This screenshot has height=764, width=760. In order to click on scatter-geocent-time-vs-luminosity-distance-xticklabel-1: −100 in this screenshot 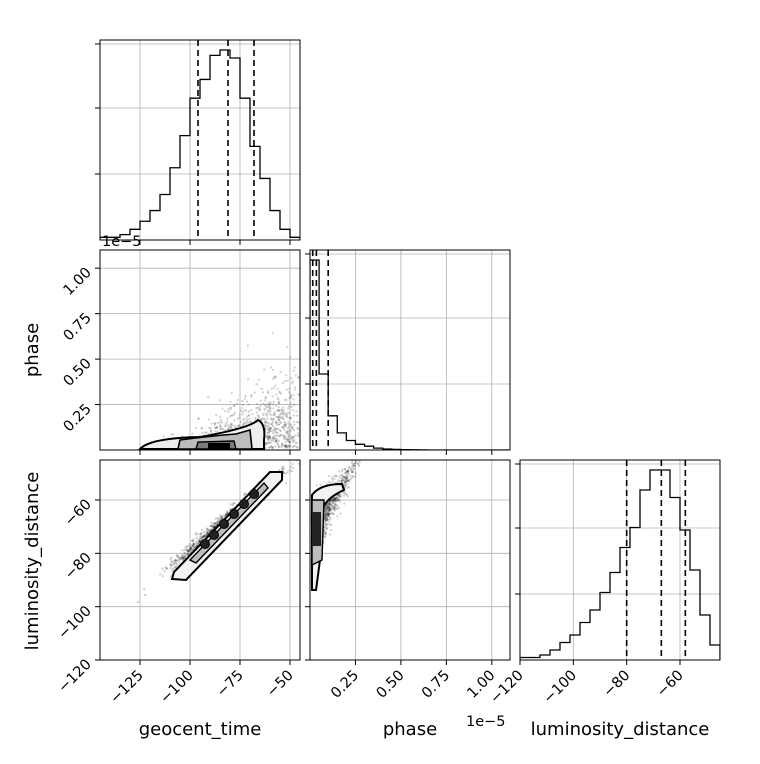, I will do `click(176, 687)`.